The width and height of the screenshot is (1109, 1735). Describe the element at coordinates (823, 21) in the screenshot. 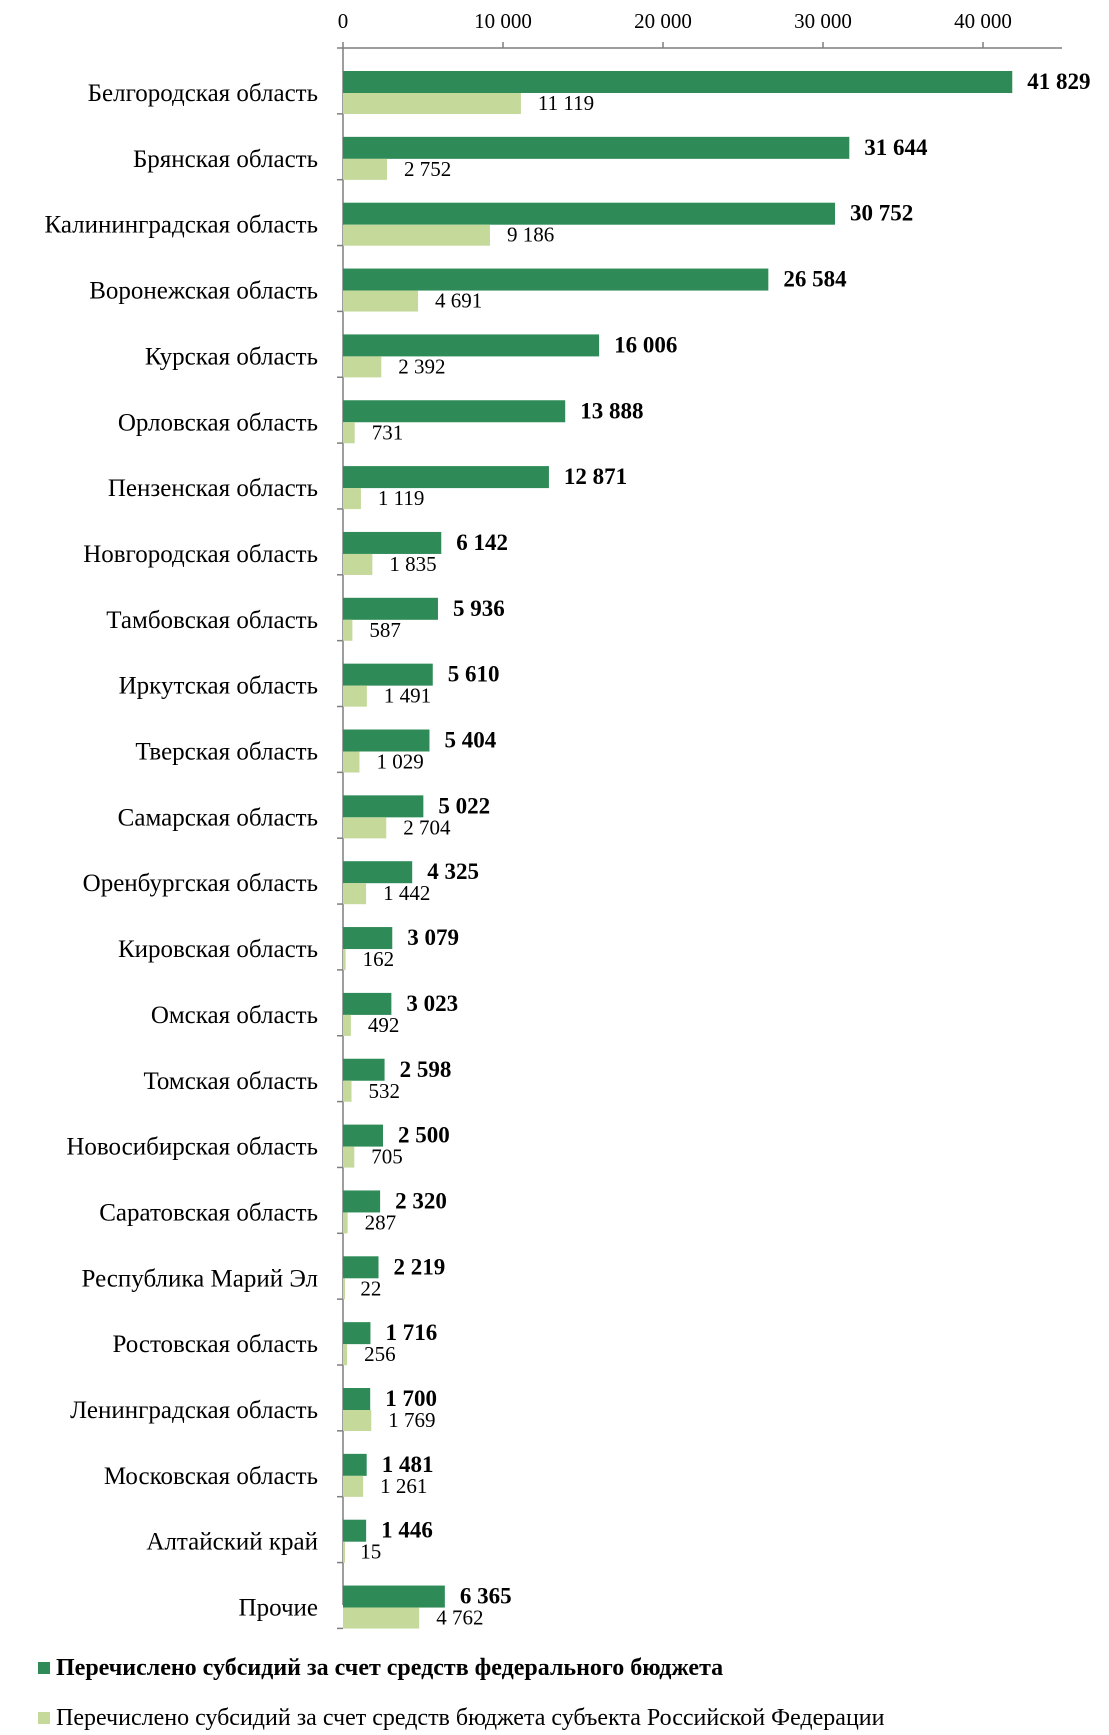

I see `x-tick-label: 30 000` at that location.